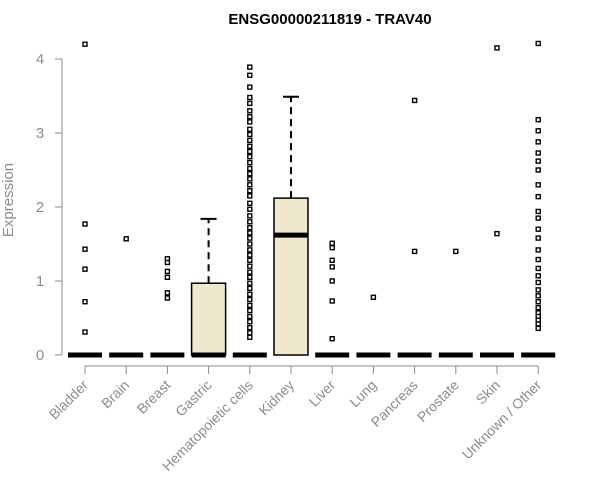 The height and width of the screenshot is (500, 600). I want to click on box-hematopoietic-cells, so click(249, 211).